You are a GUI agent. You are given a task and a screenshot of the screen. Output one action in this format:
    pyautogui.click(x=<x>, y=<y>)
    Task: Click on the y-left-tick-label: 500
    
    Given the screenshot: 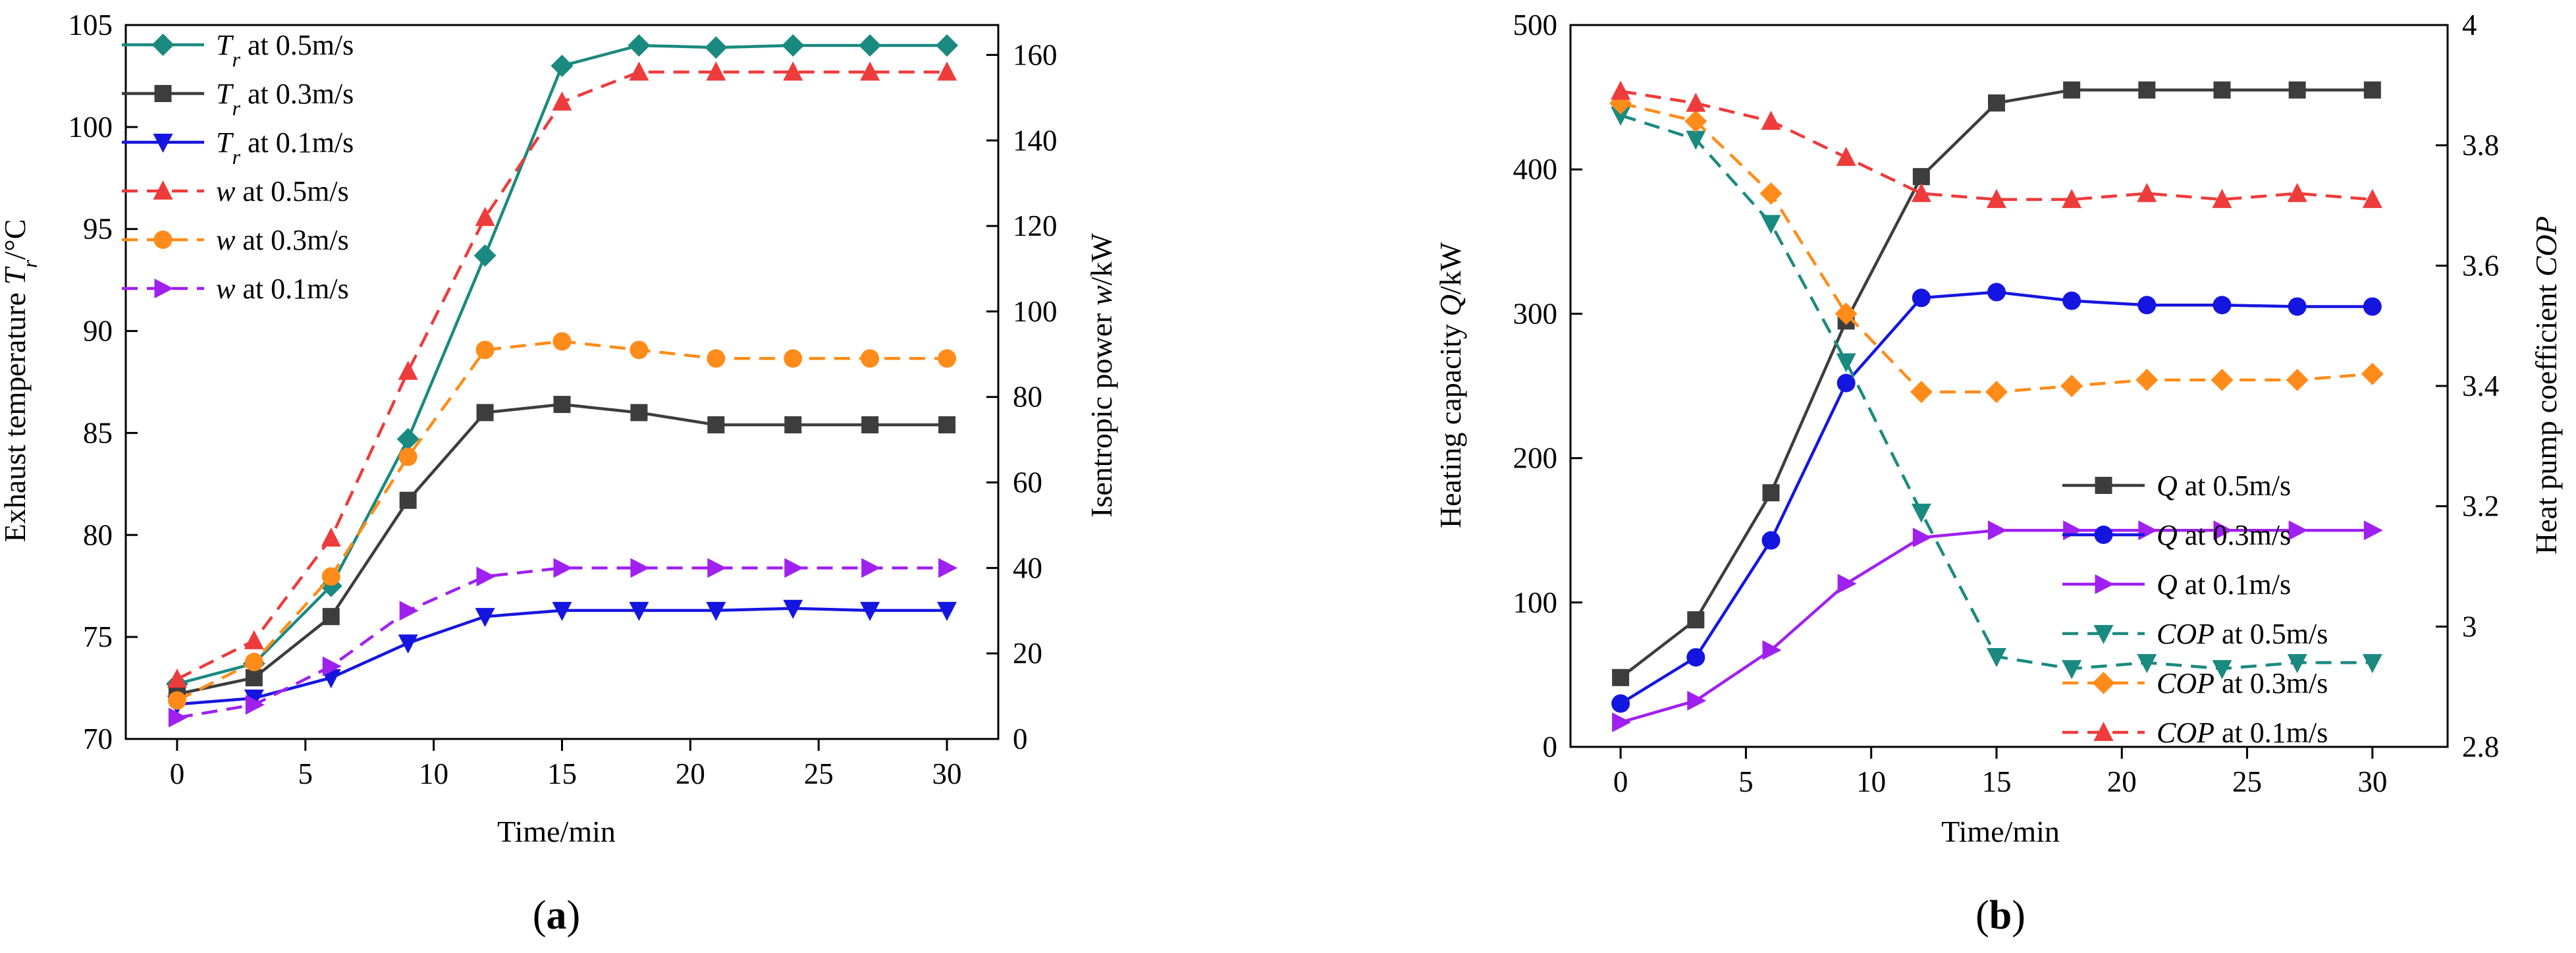 What is the action you would take?
    pyautogui.click(x=1535, y=25)
    